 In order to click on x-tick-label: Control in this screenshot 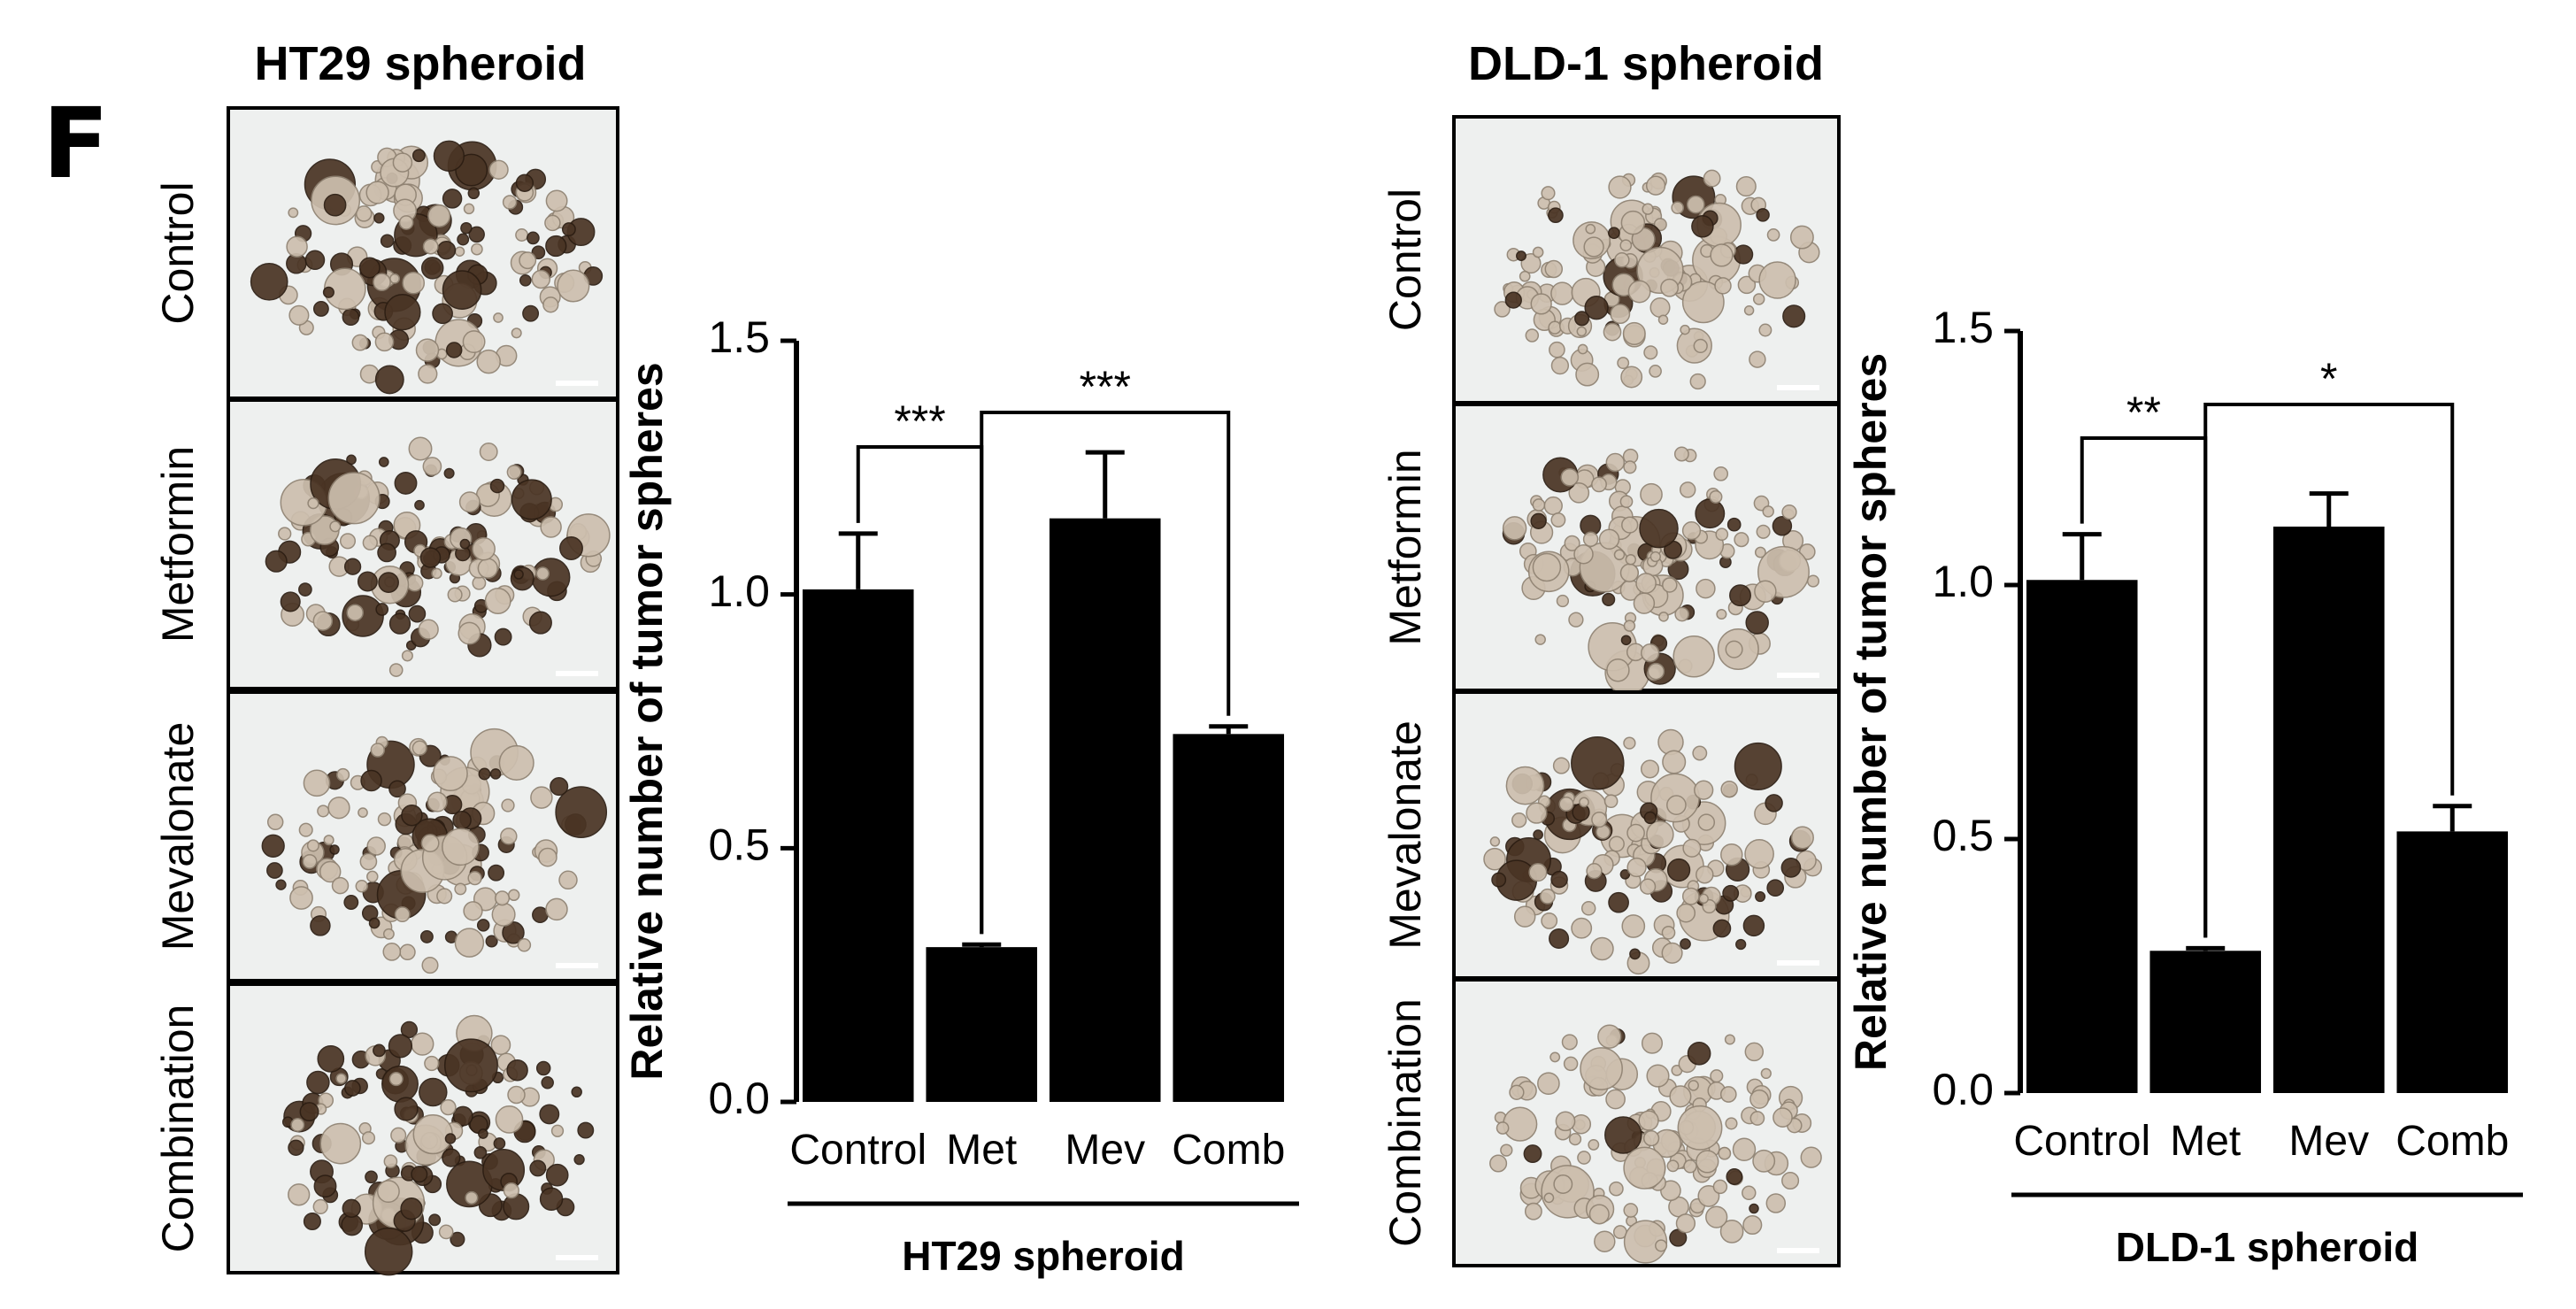, I will do `click(858, 1150)`.